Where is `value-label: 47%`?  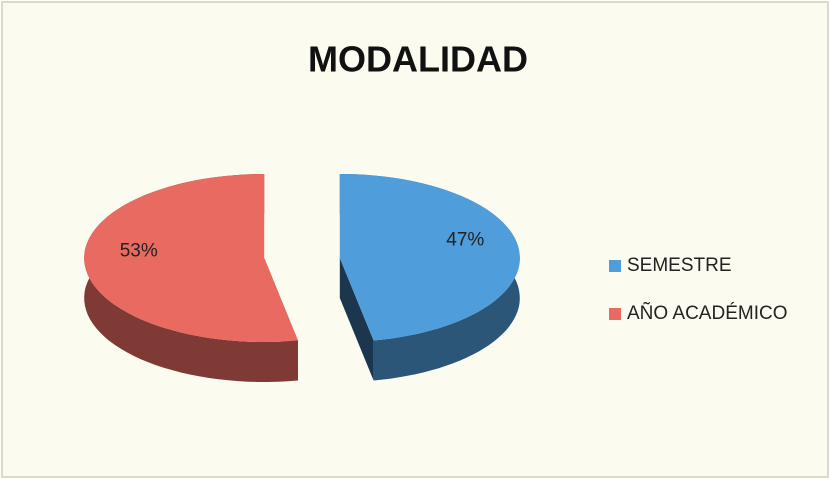
value-label: 47% is located at coordinates (465, 239).